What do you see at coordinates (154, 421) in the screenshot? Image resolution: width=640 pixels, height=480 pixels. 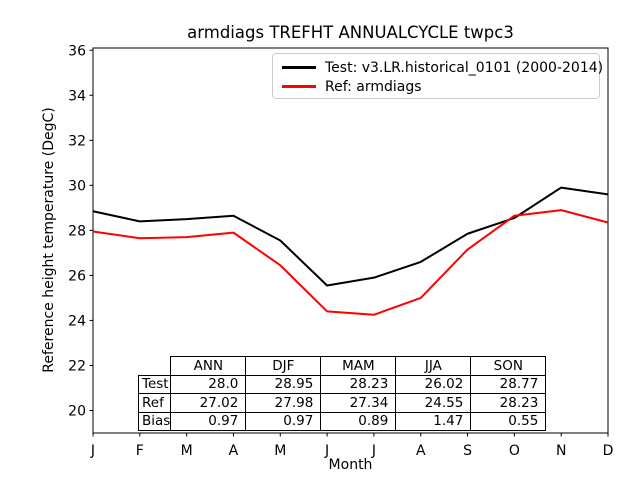 I see `stats-row-label: Bias` at bounding box center [154, 421].